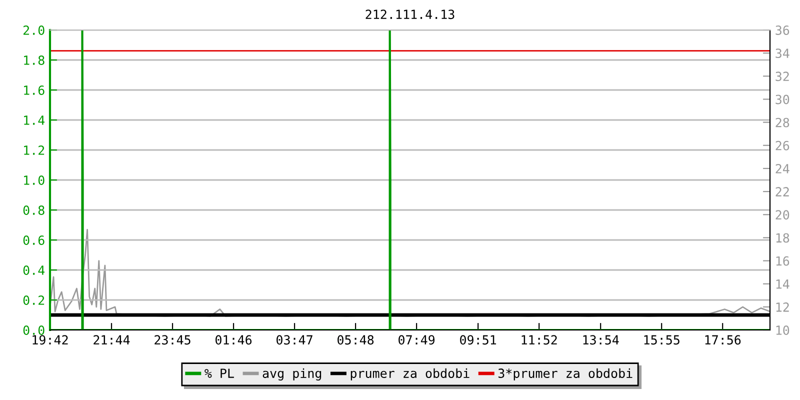 The height and width of the screenshot is (400, 800). What do you see at coordinates (416, 340) in the screenshot?
I see `x-tick-label: 07:49` at bounding box center [416, 340].